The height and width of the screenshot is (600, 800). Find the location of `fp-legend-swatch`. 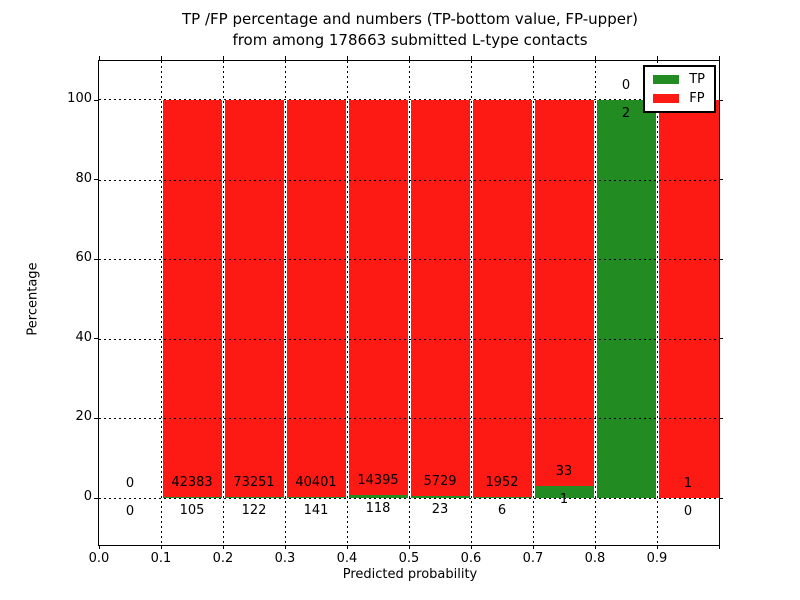

fp-legend-swatch is located at coordinates (666, 98).